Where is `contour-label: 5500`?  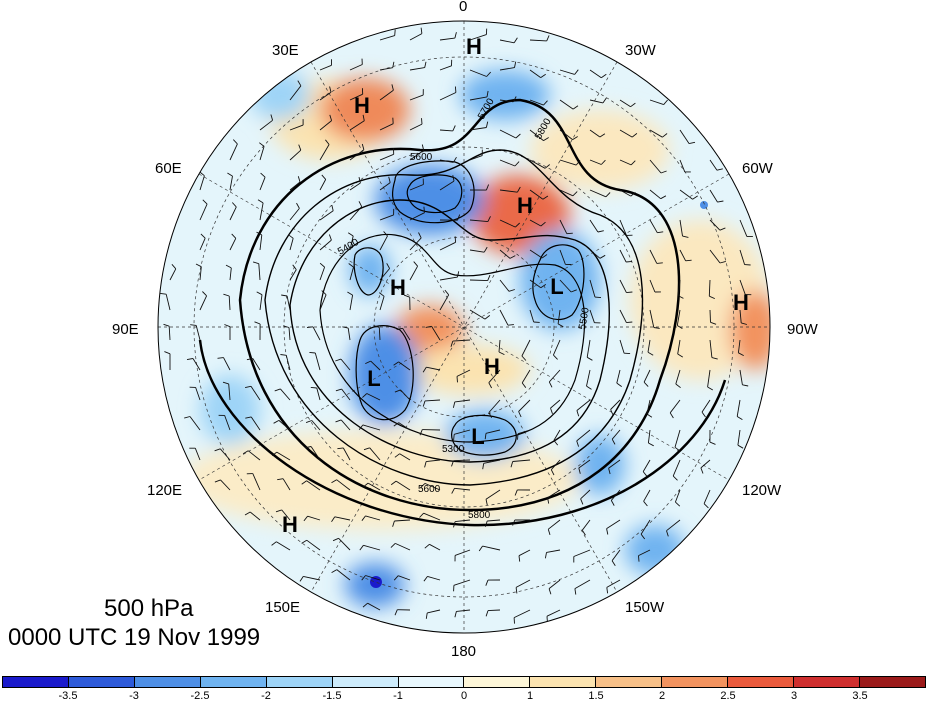
contour-label: 5500 is located at coordinates (584, 318).